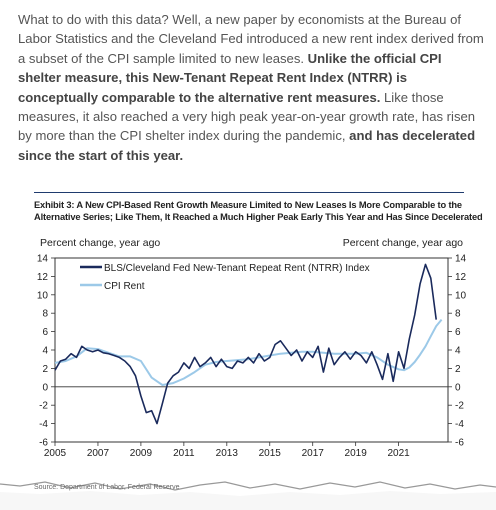  I want to click on y-tick-label-right: 12, so click(461, 277).